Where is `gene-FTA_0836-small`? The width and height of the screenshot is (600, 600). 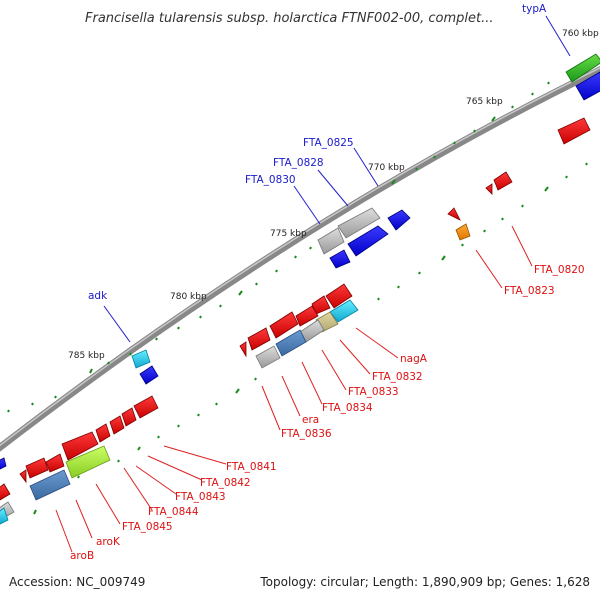 gene-FTA_0836-small is located at coordinates (243, 349).